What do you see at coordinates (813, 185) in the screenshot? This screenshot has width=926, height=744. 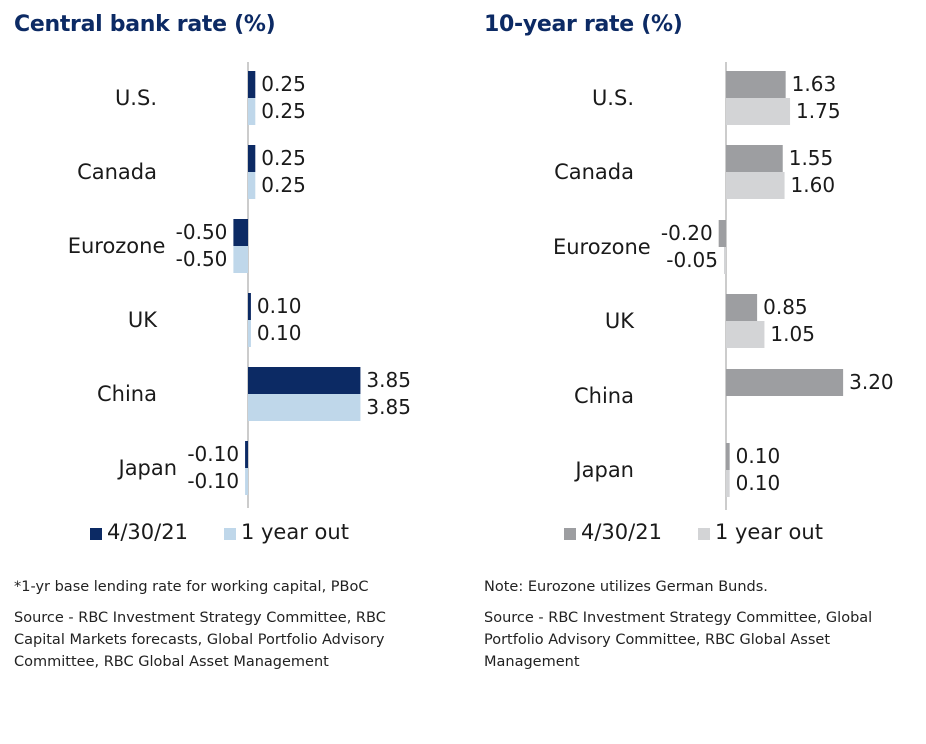 I see `data-label: 1.60` at bounding box center [813, 185].